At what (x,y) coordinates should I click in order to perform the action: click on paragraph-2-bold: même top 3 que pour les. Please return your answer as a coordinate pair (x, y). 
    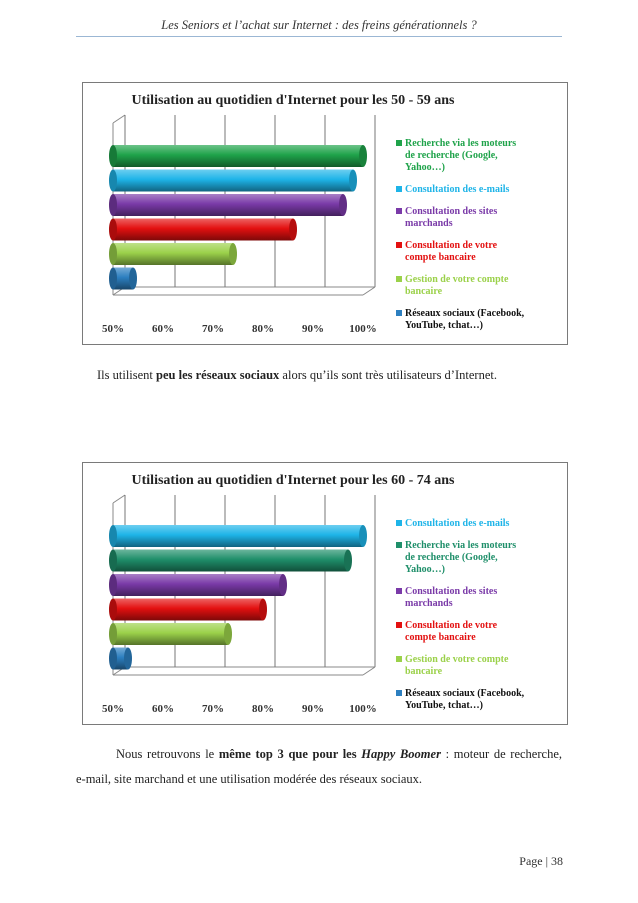
    Looking at the image, I should click on (290, 754).